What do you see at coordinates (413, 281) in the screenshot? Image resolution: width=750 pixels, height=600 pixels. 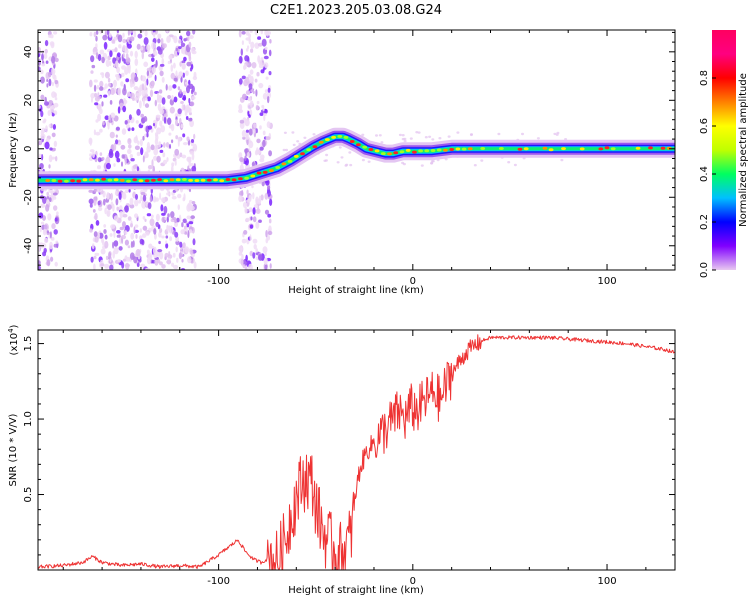 I see `spectrogram-x-tick-label: 0` at bounding box center [413, 281].